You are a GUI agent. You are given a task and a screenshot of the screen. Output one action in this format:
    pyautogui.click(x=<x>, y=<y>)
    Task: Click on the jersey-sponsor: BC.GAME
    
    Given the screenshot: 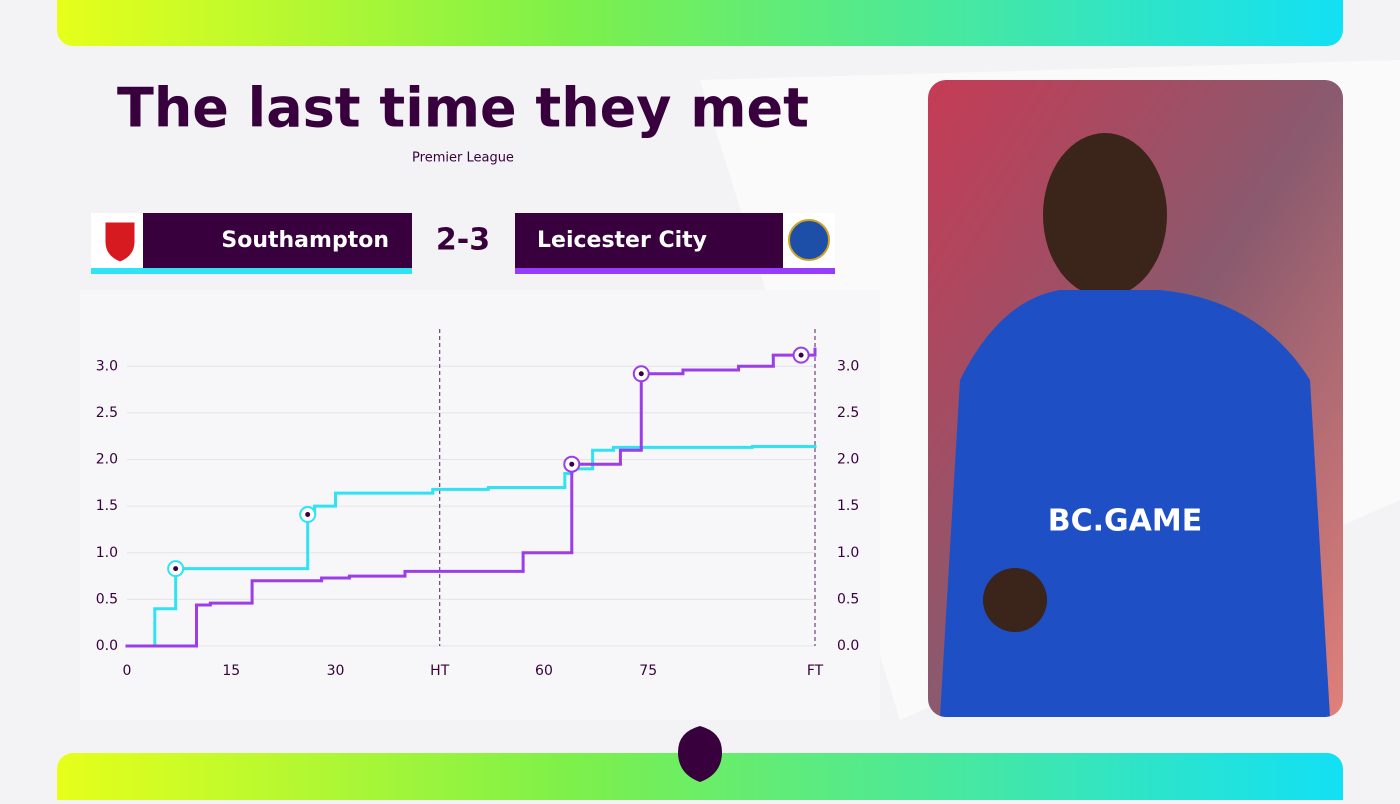 What is the action you would take?
    pyautogui.click(x=1125, y=521)
    